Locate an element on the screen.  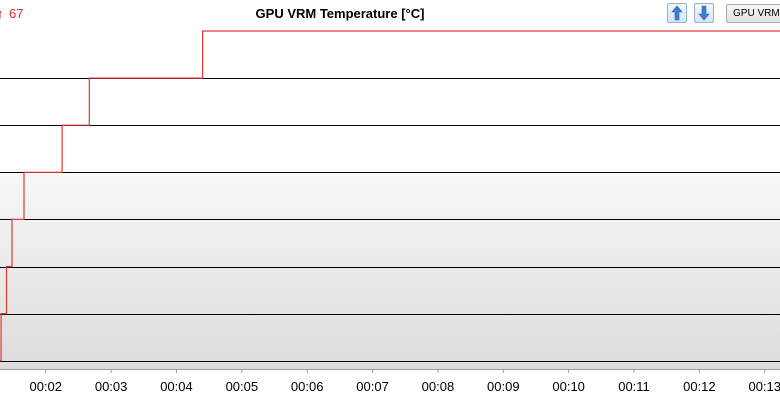
move-up-button is located at coordinates (677, 13).